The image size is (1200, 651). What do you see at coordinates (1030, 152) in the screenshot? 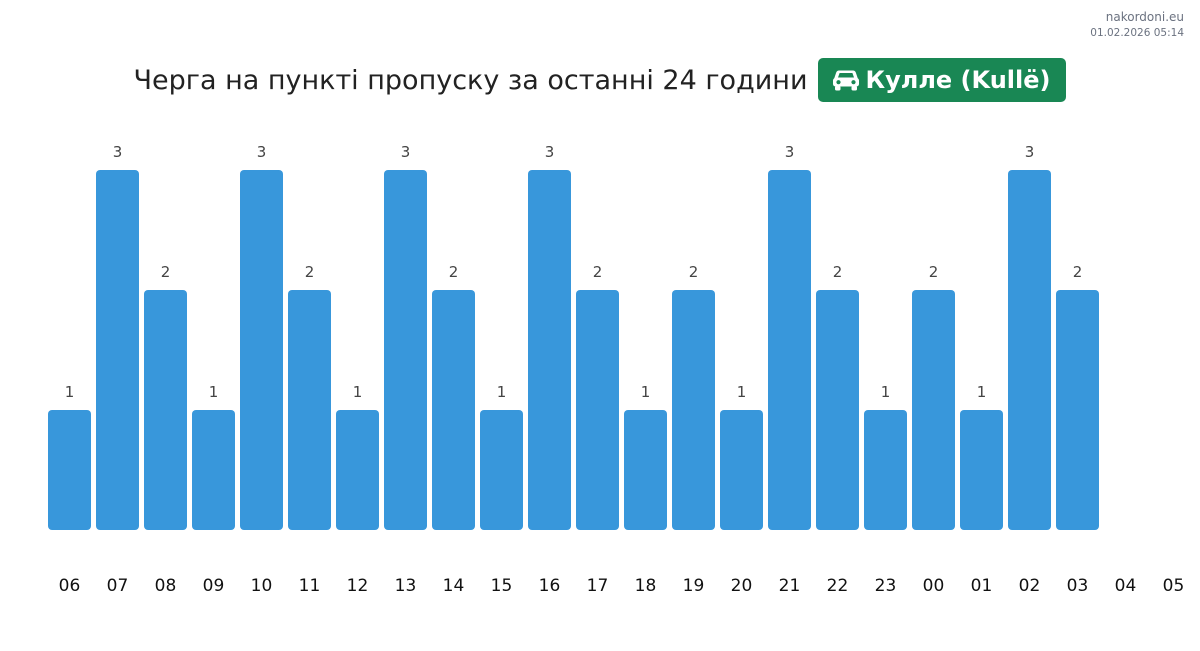
I see `value-label-02: 3` at bounding box center [1030, 152].